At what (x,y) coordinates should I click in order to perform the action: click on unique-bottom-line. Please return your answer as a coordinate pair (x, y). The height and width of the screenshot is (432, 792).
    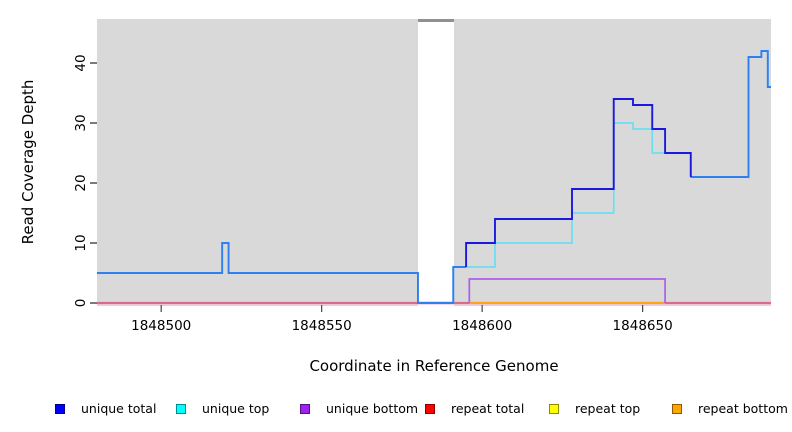
    Looking at the image, I should click on (567, 290).